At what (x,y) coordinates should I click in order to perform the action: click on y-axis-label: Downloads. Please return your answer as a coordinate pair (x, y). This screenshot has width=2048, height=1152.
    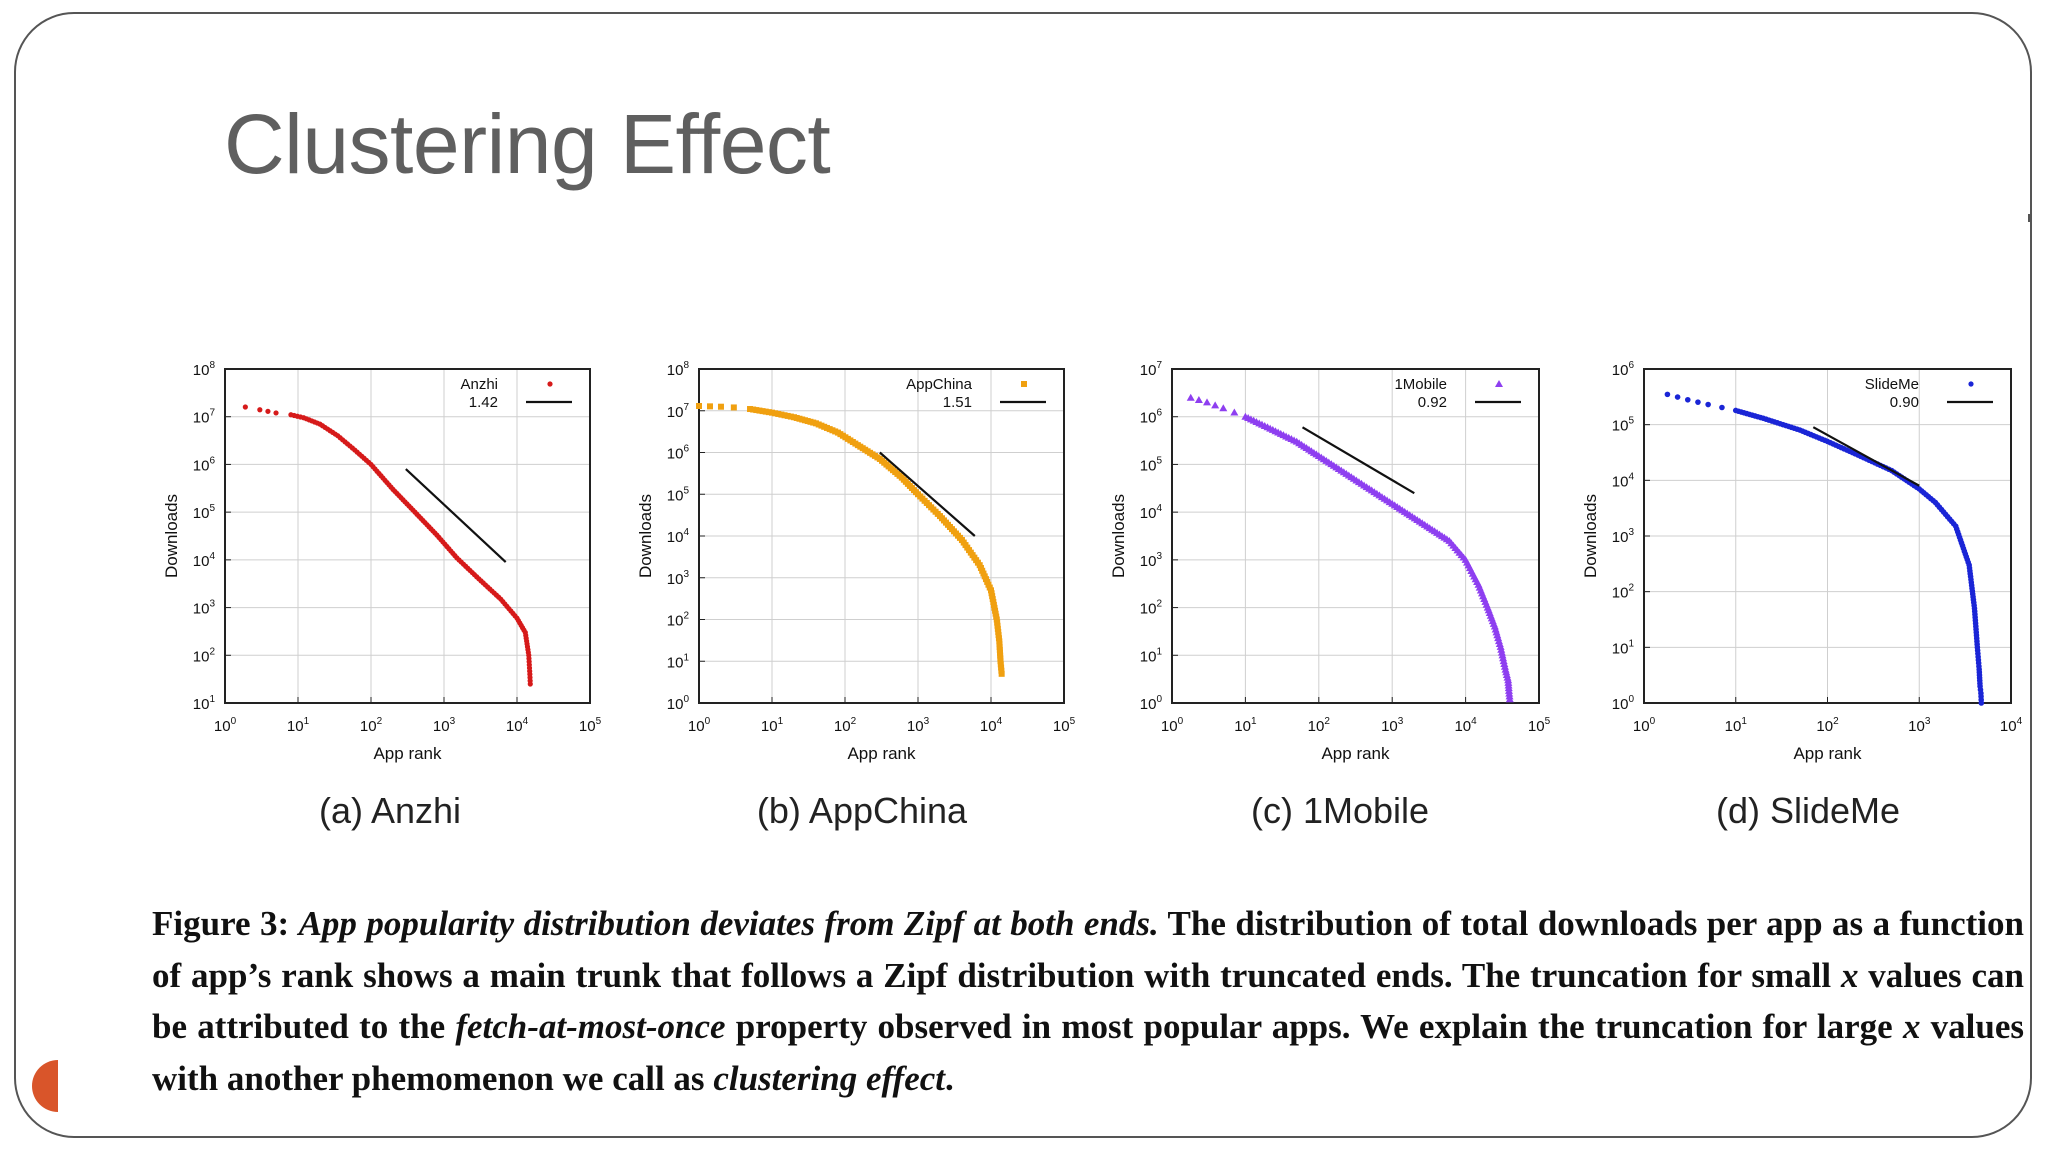
    Looking at the image, I should click on (1118, 536).